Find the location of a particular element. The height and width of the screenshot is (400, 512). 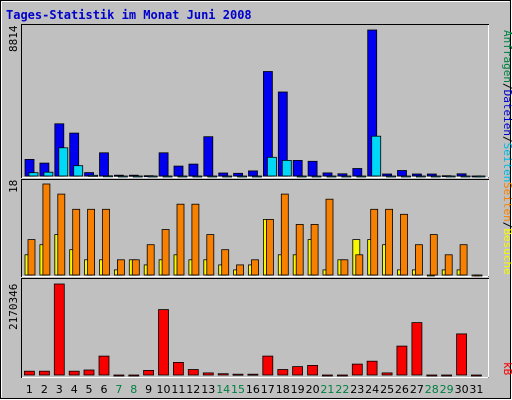

day-tick-label: 12 is located at coordinates (193, 389).